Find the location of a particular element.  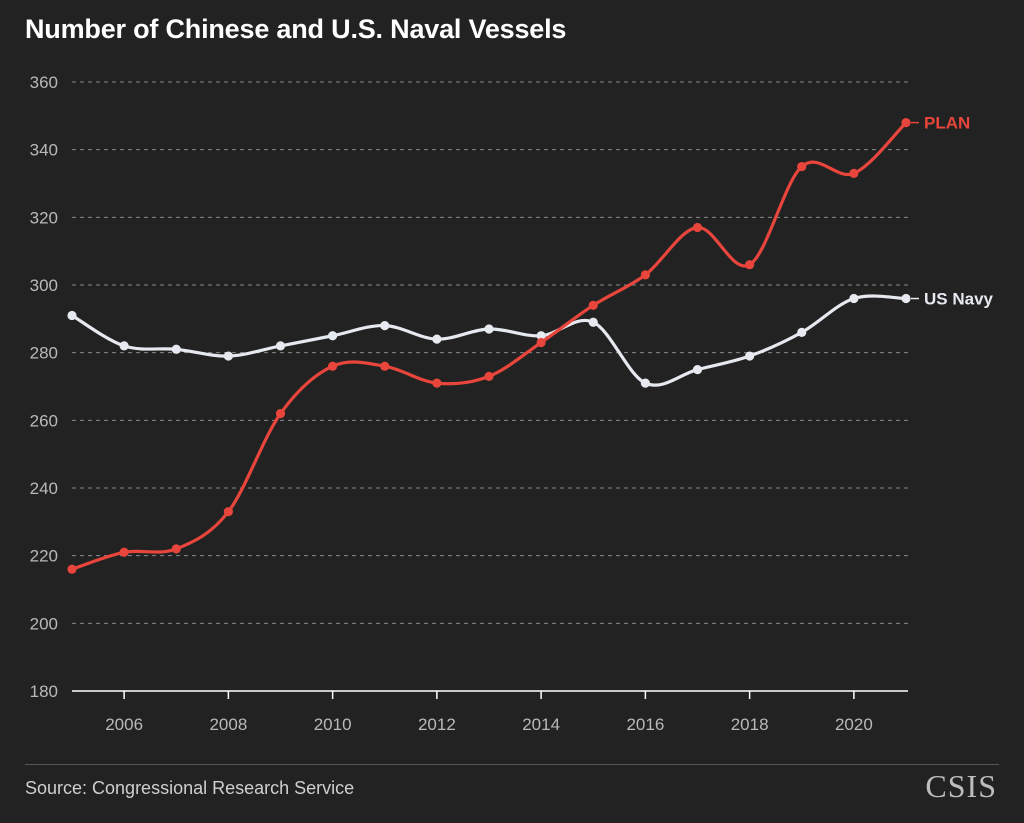

x-tick-label: 2020 is located at coordinates (854, 724).